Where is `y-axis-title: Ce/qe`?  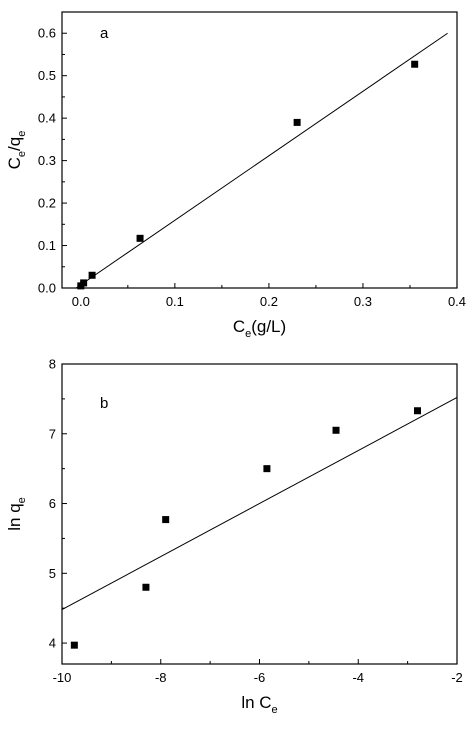 y-axis-title: Ce/qe is located at coordinates (16, 150).